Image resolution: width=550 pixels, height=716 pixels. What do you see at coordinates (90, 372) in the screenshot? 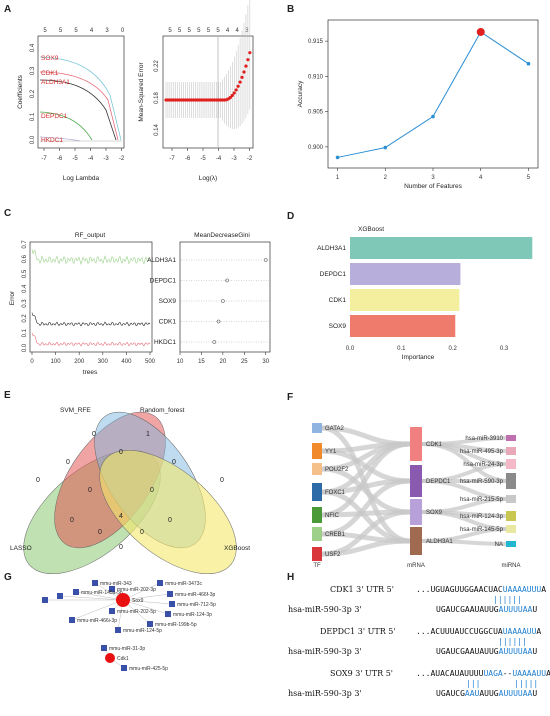
I see `rf-error-xlabel: trees` at bounding box center [90, 372].